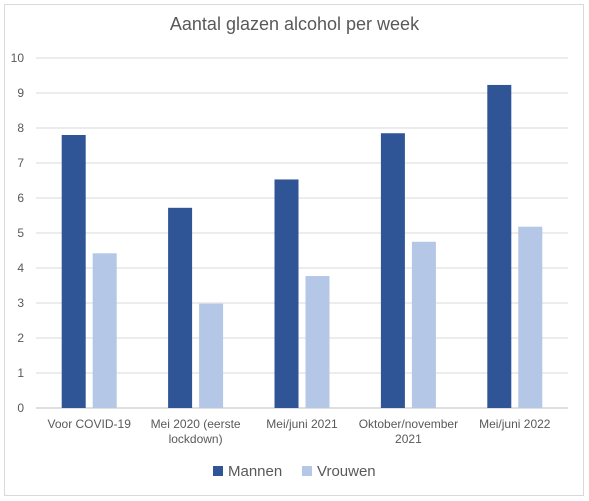  Describe the element at coordinates (294, 471) in the screenshot. I see `legend: Mannen Vrouwen` at that location.